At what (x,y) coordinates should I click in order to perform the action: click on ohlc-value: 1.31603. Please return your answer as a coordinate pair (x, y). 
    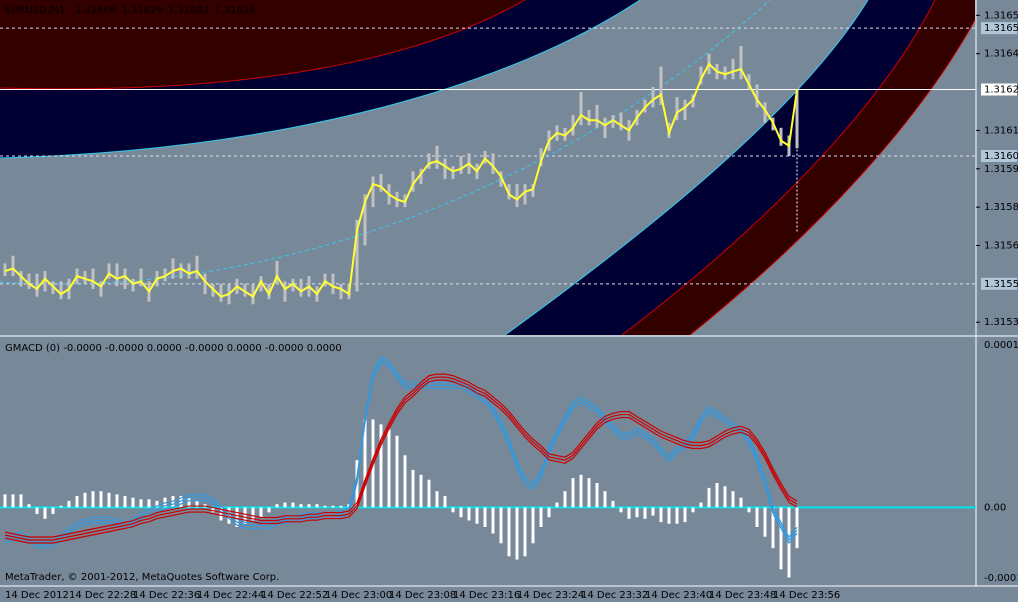
    Looking at the image, I should click on (188, 10).